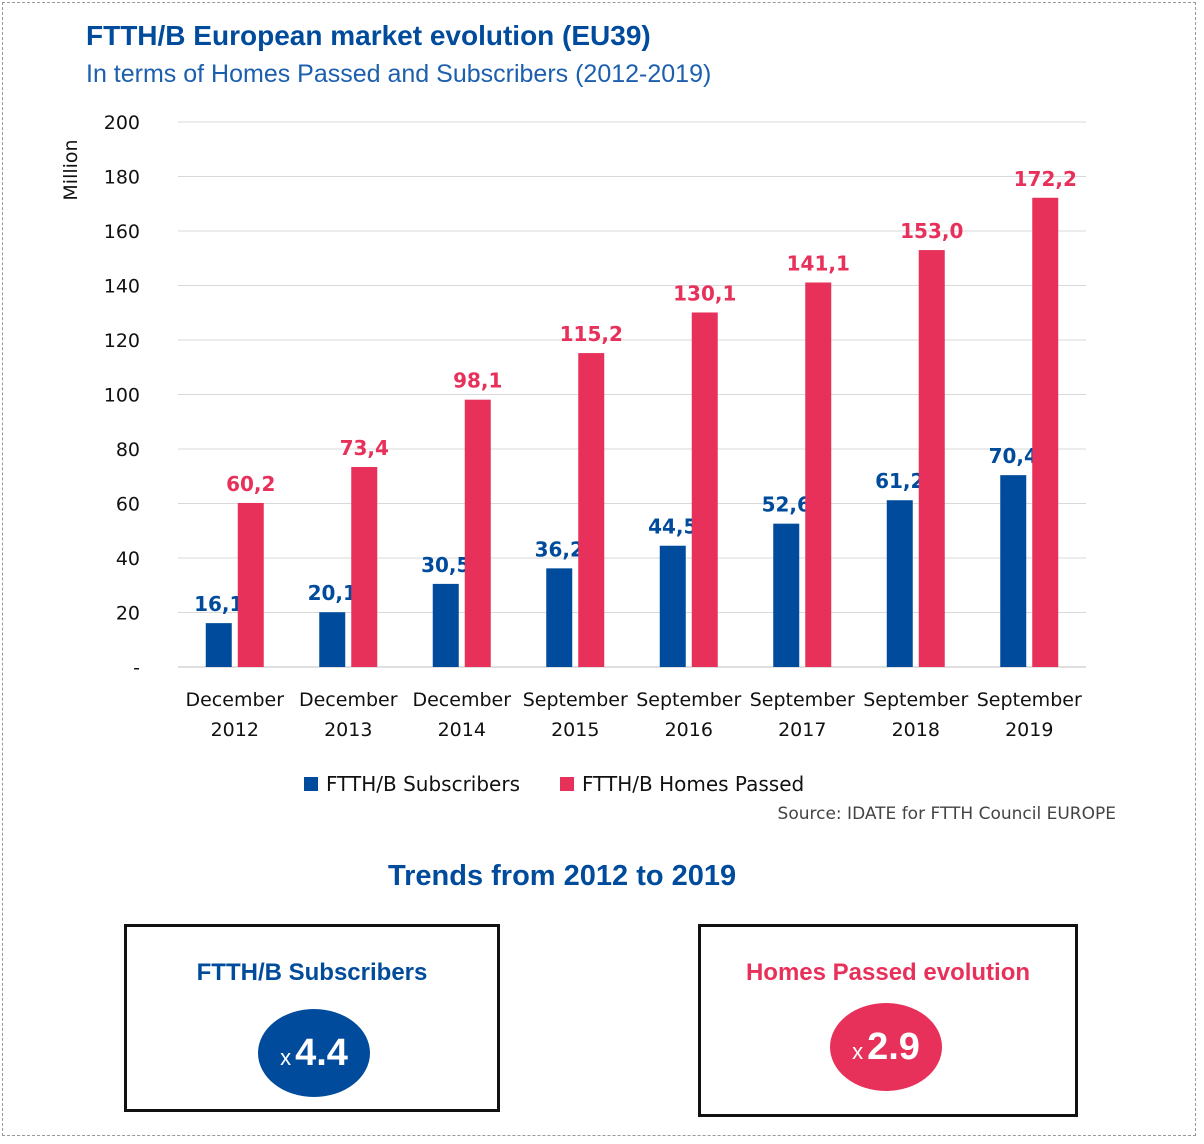 The height and width of the screenshot is (1144, 1204). What do you see at coordinates (1045, 179) in the screenshot?
I see `data-label-homes-passed: 172,2` at bounding box center [1045, 179].